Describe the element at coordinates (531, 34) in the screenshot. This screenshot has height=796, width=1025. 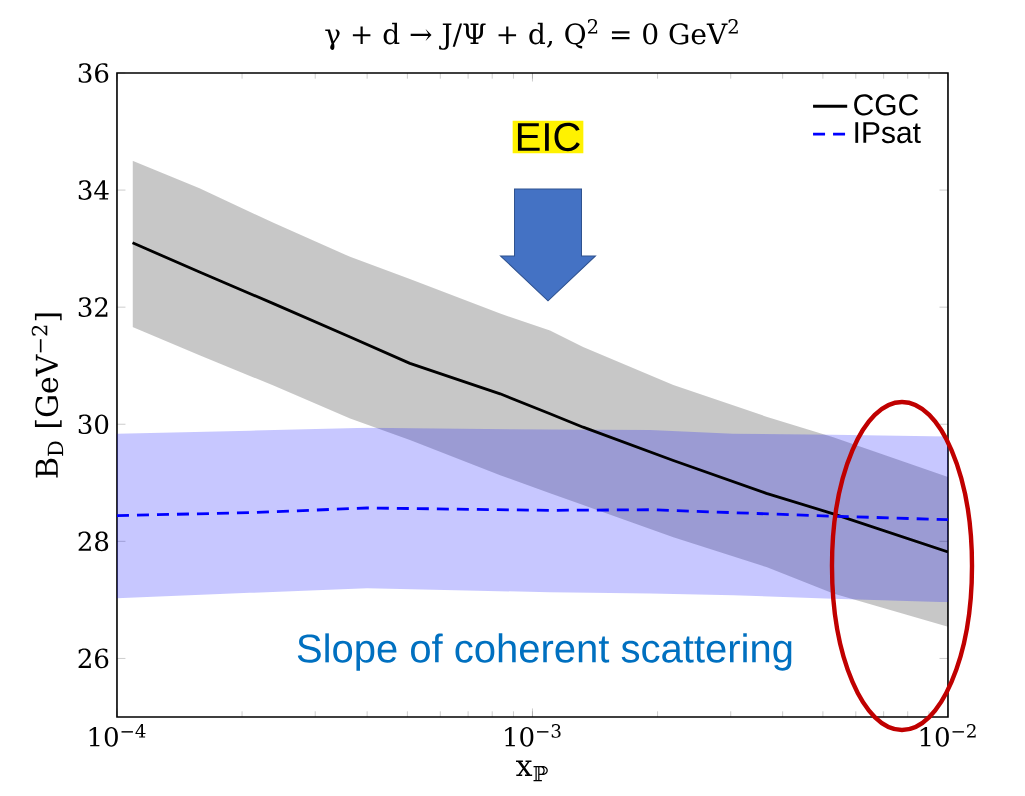
I see `chart-title: γ + d → J/Ψ + d, Q$^{2}$ = 0 GeV$^{2}$` at that location.